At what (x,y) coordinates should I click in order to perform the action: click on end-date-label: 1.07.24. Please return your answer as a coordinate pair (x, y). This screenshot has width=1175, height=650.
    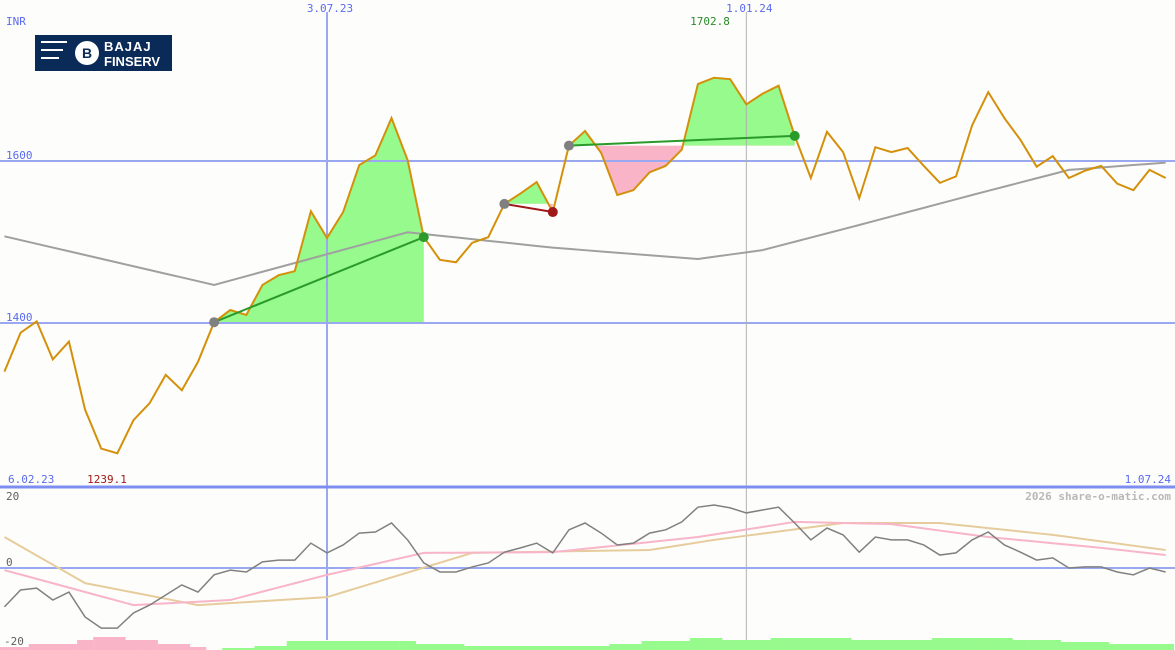
    Looking at the image, I should click on (1148, 479).